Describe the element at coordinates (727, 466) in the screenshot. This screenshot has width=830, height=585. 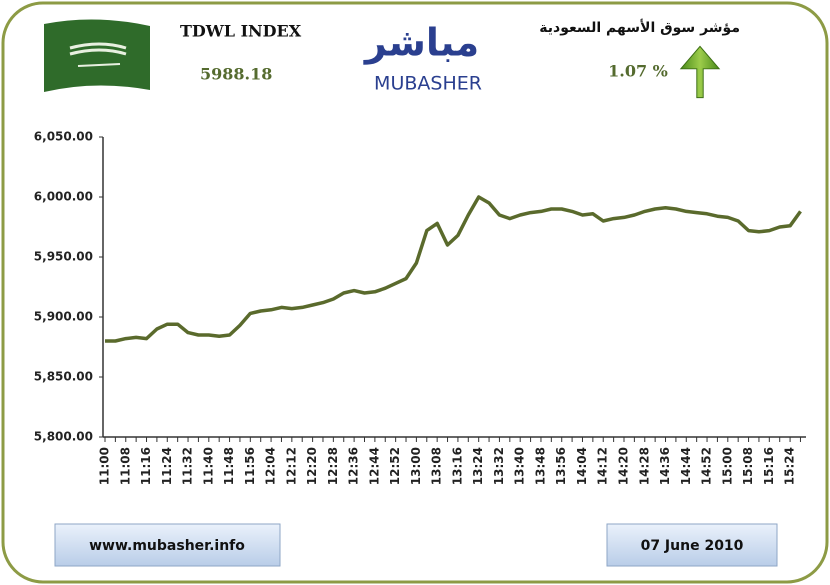
I see `x-tick-label: 15:00` at that location.